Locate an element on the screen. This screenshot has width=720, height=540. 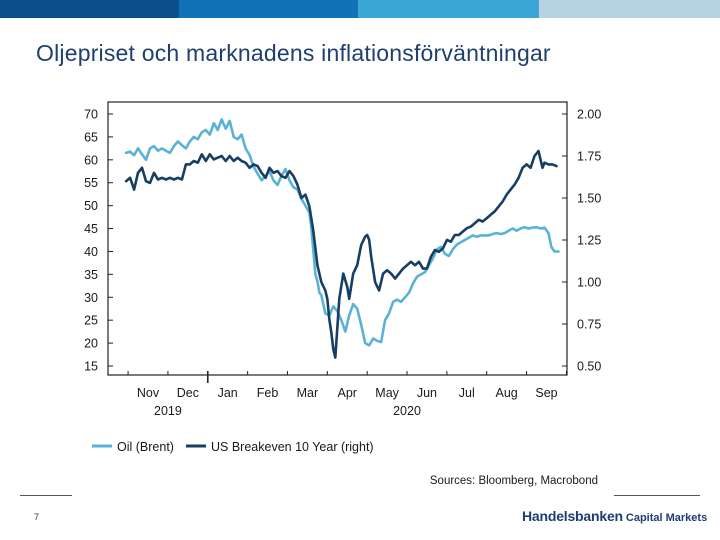
right-axis-label: 1.25 is located at coordinates (589, 241).